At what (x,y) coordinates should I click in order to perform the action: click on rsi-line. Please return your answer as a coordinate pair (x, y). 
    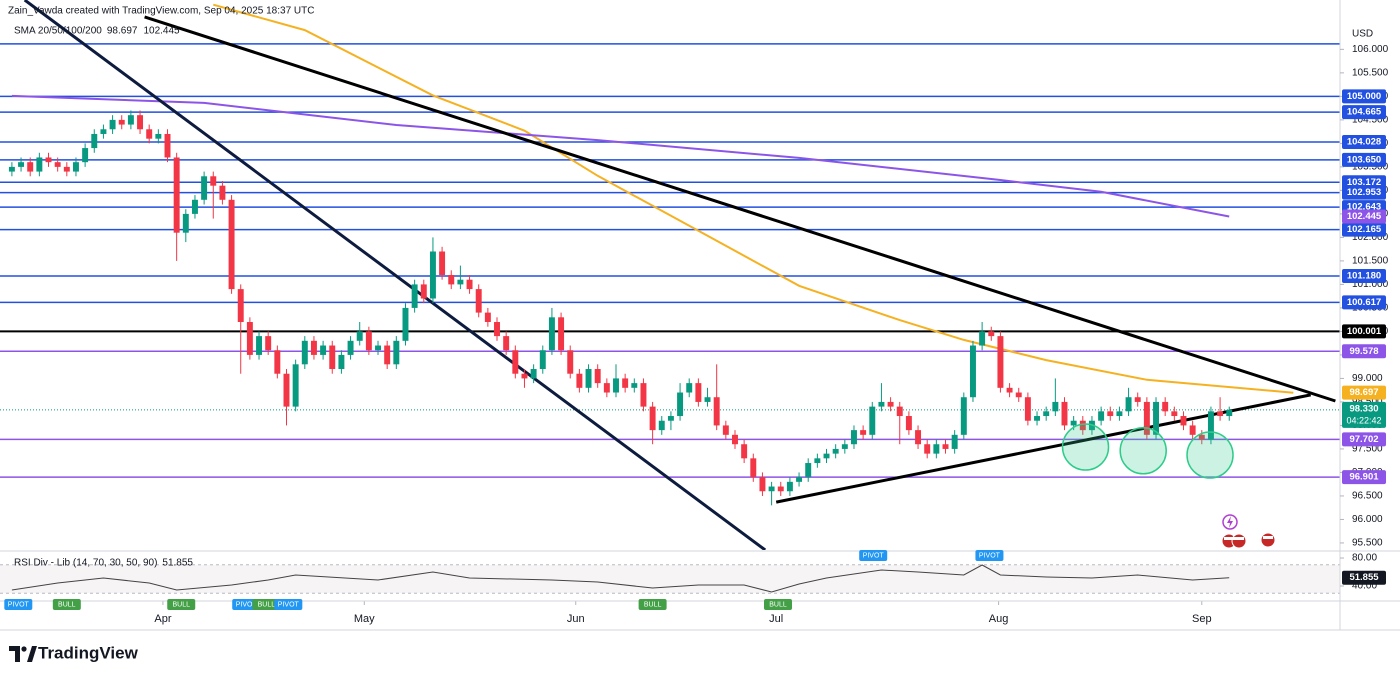
    Looking at the image, I should click on (620, 578).